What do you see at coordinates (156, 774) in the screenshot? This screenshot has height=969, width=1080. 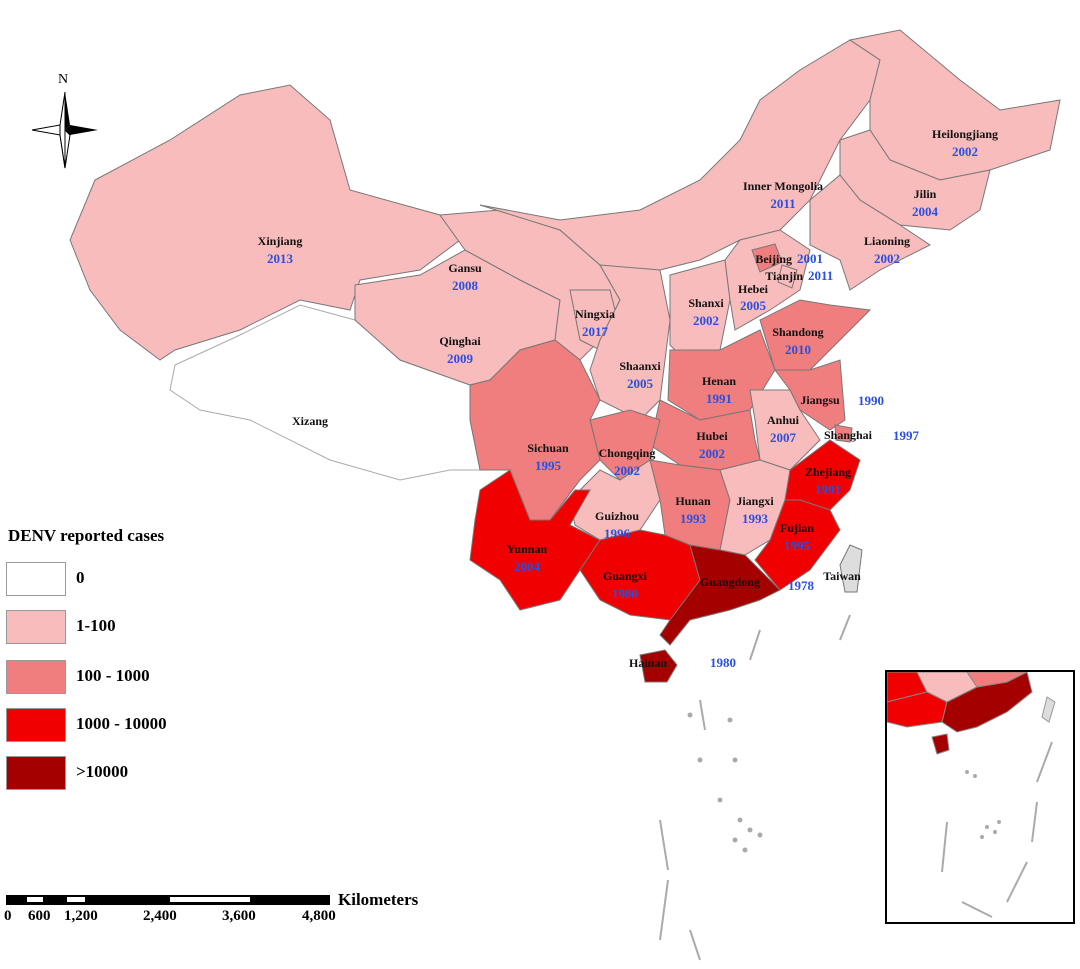 I see `legend-item: >10000` at bounding box center [156, 774].